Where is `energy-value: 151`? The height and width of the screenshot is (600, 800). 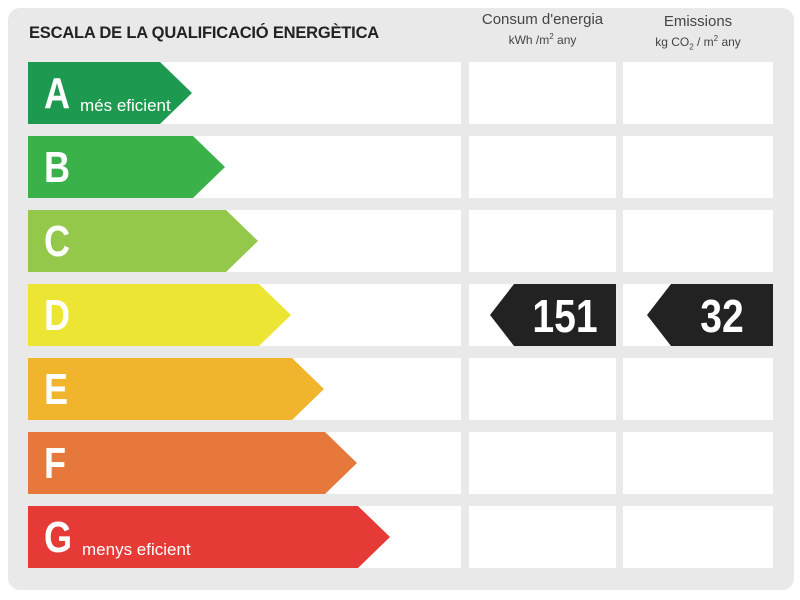 energy-value: 151 is located at coordinates (565, 316).